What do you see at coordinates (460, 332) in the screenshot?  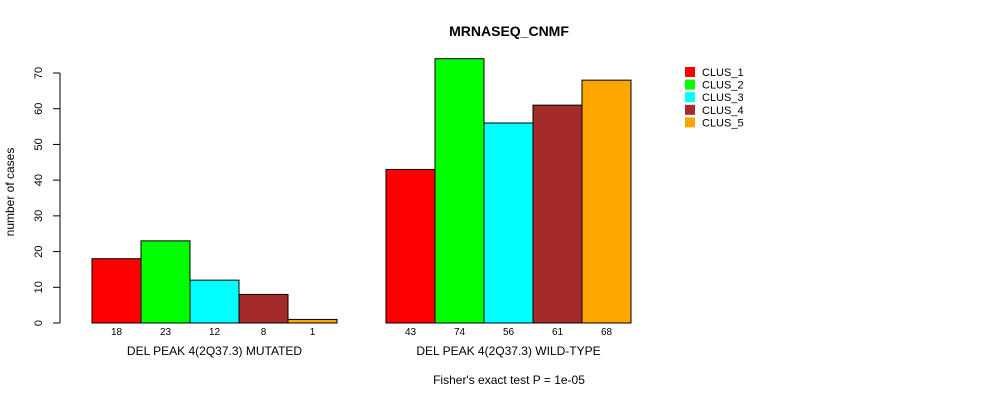 I see `bar-value-label-group2-2: 74` at bounding box center [460, 332].